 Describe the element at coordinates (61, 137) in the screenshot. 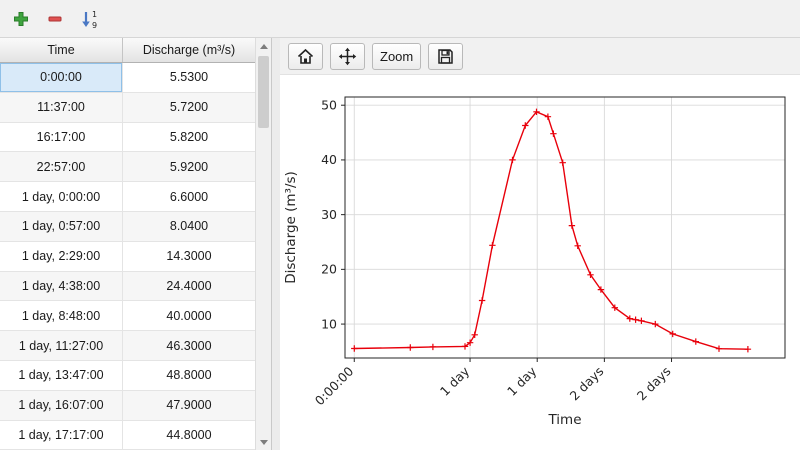

I see `time-cell: 16:17:00` at that location.